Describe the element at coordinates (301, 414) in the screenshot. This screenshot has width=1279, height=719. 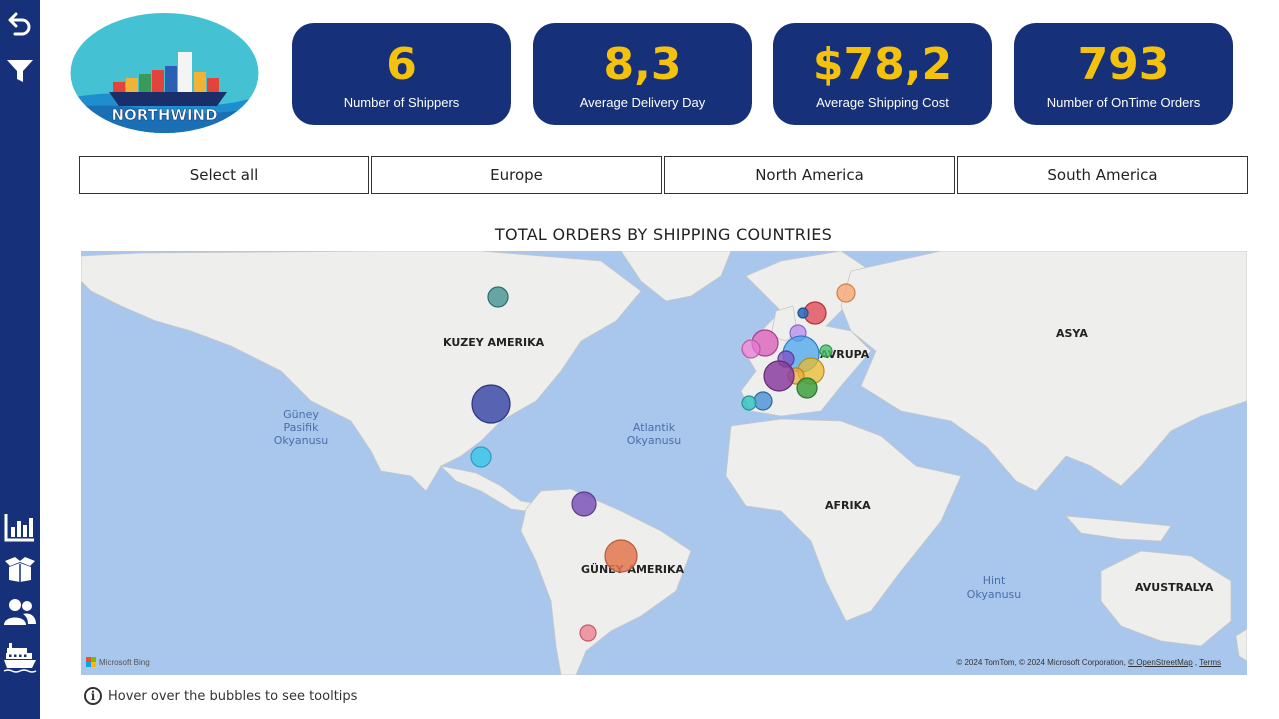
I see `ocean-label-pacific-1: Güney` at that location.